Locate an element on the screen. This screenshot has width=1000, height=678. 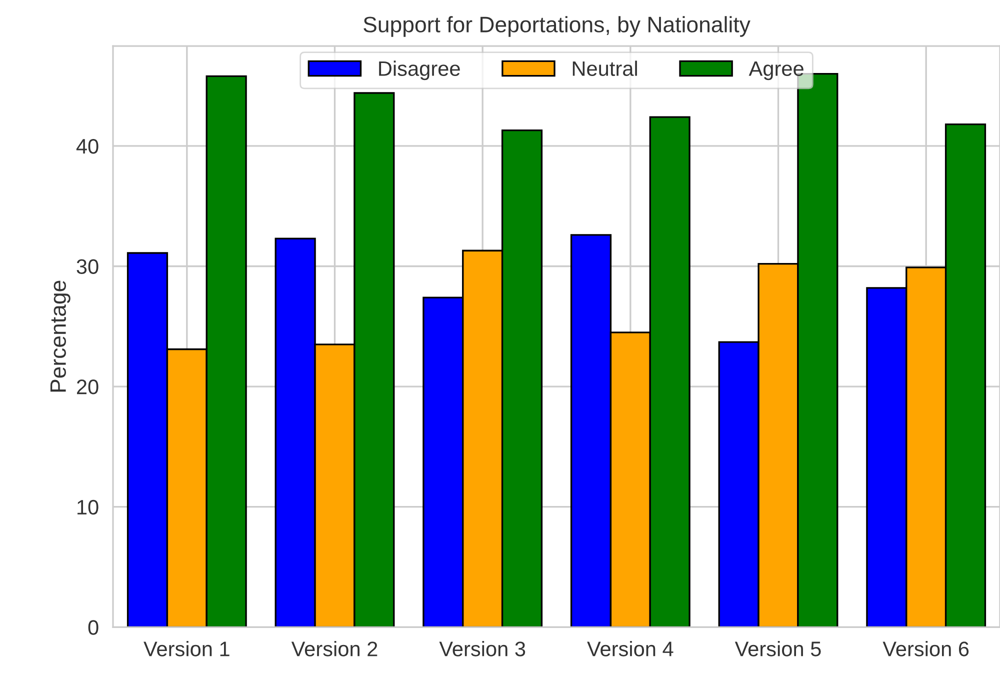
legend-label: Disagree is located at coordinates (419, 70).